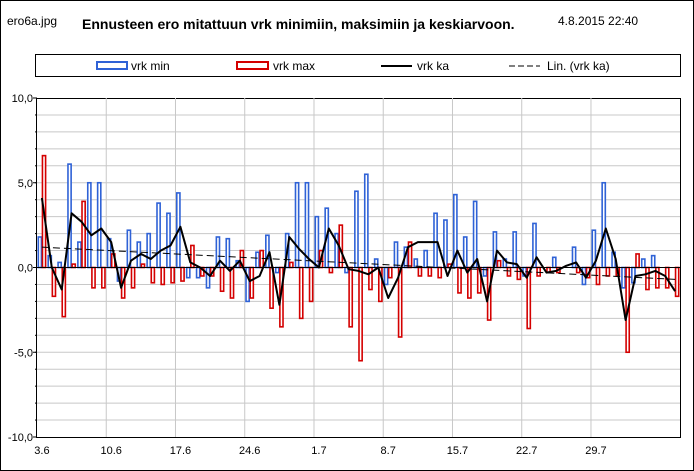 The height and width of the screenshot is (471, 694). Describe the element at coordinates (22, 99) in the screenshot. I see `y-tick-label: 10,0` at that location.